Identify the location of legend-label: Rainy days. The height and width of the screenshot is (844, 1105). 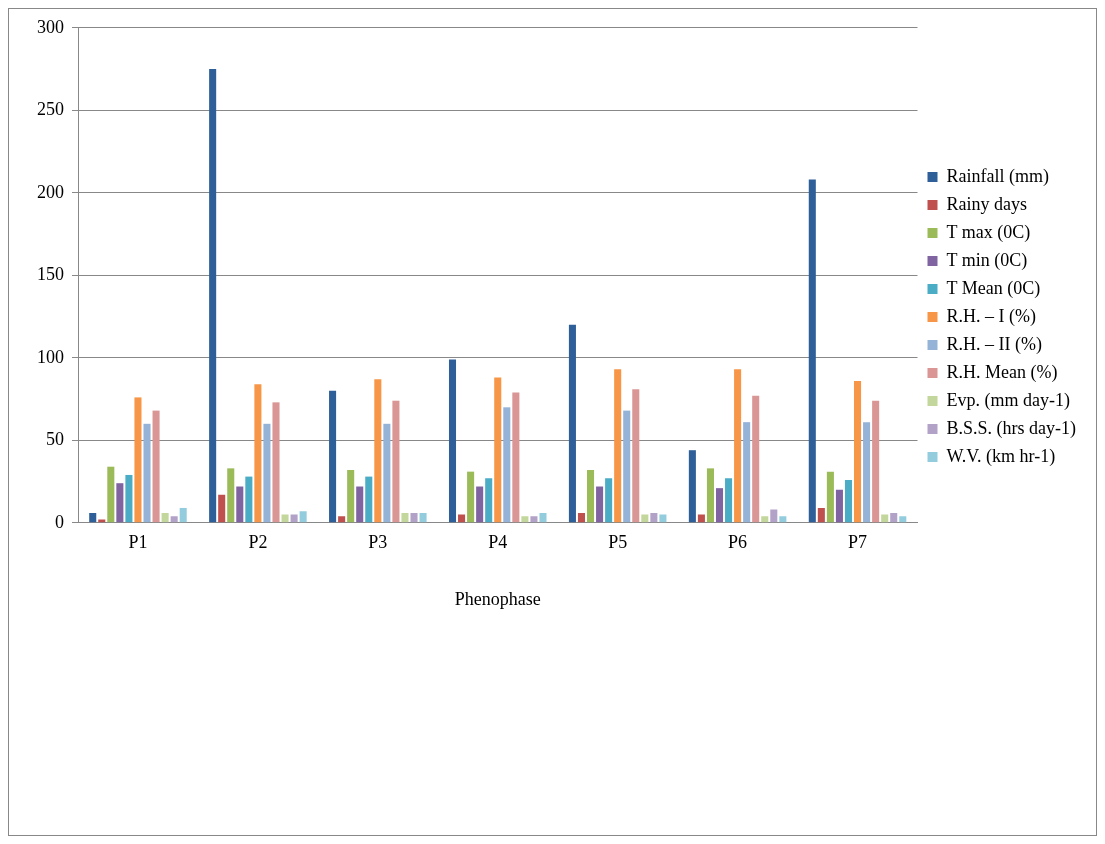
(986, 203).